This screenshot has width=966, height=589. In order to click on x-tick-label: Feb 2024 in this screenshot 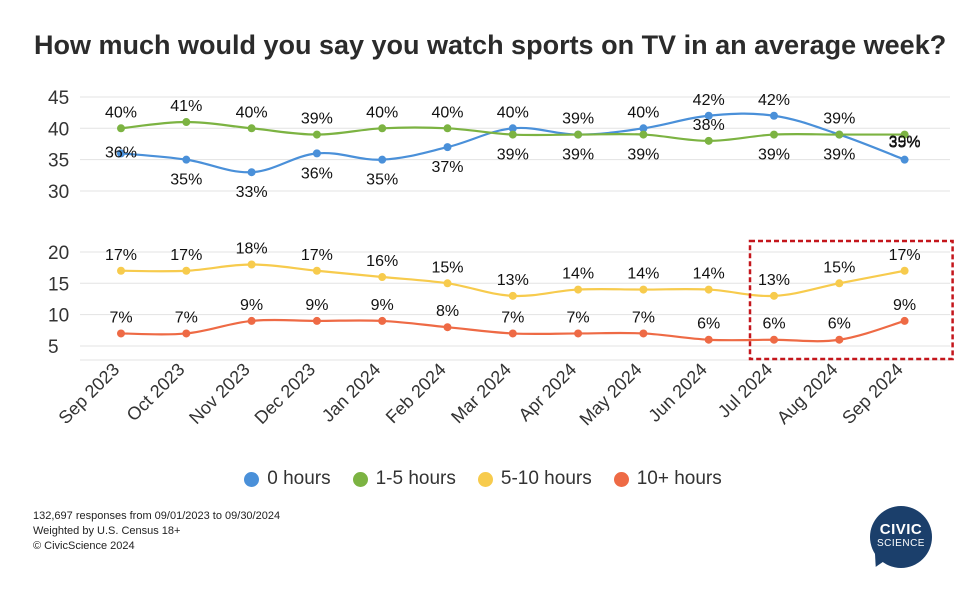, I will do `click(416, 393)`.